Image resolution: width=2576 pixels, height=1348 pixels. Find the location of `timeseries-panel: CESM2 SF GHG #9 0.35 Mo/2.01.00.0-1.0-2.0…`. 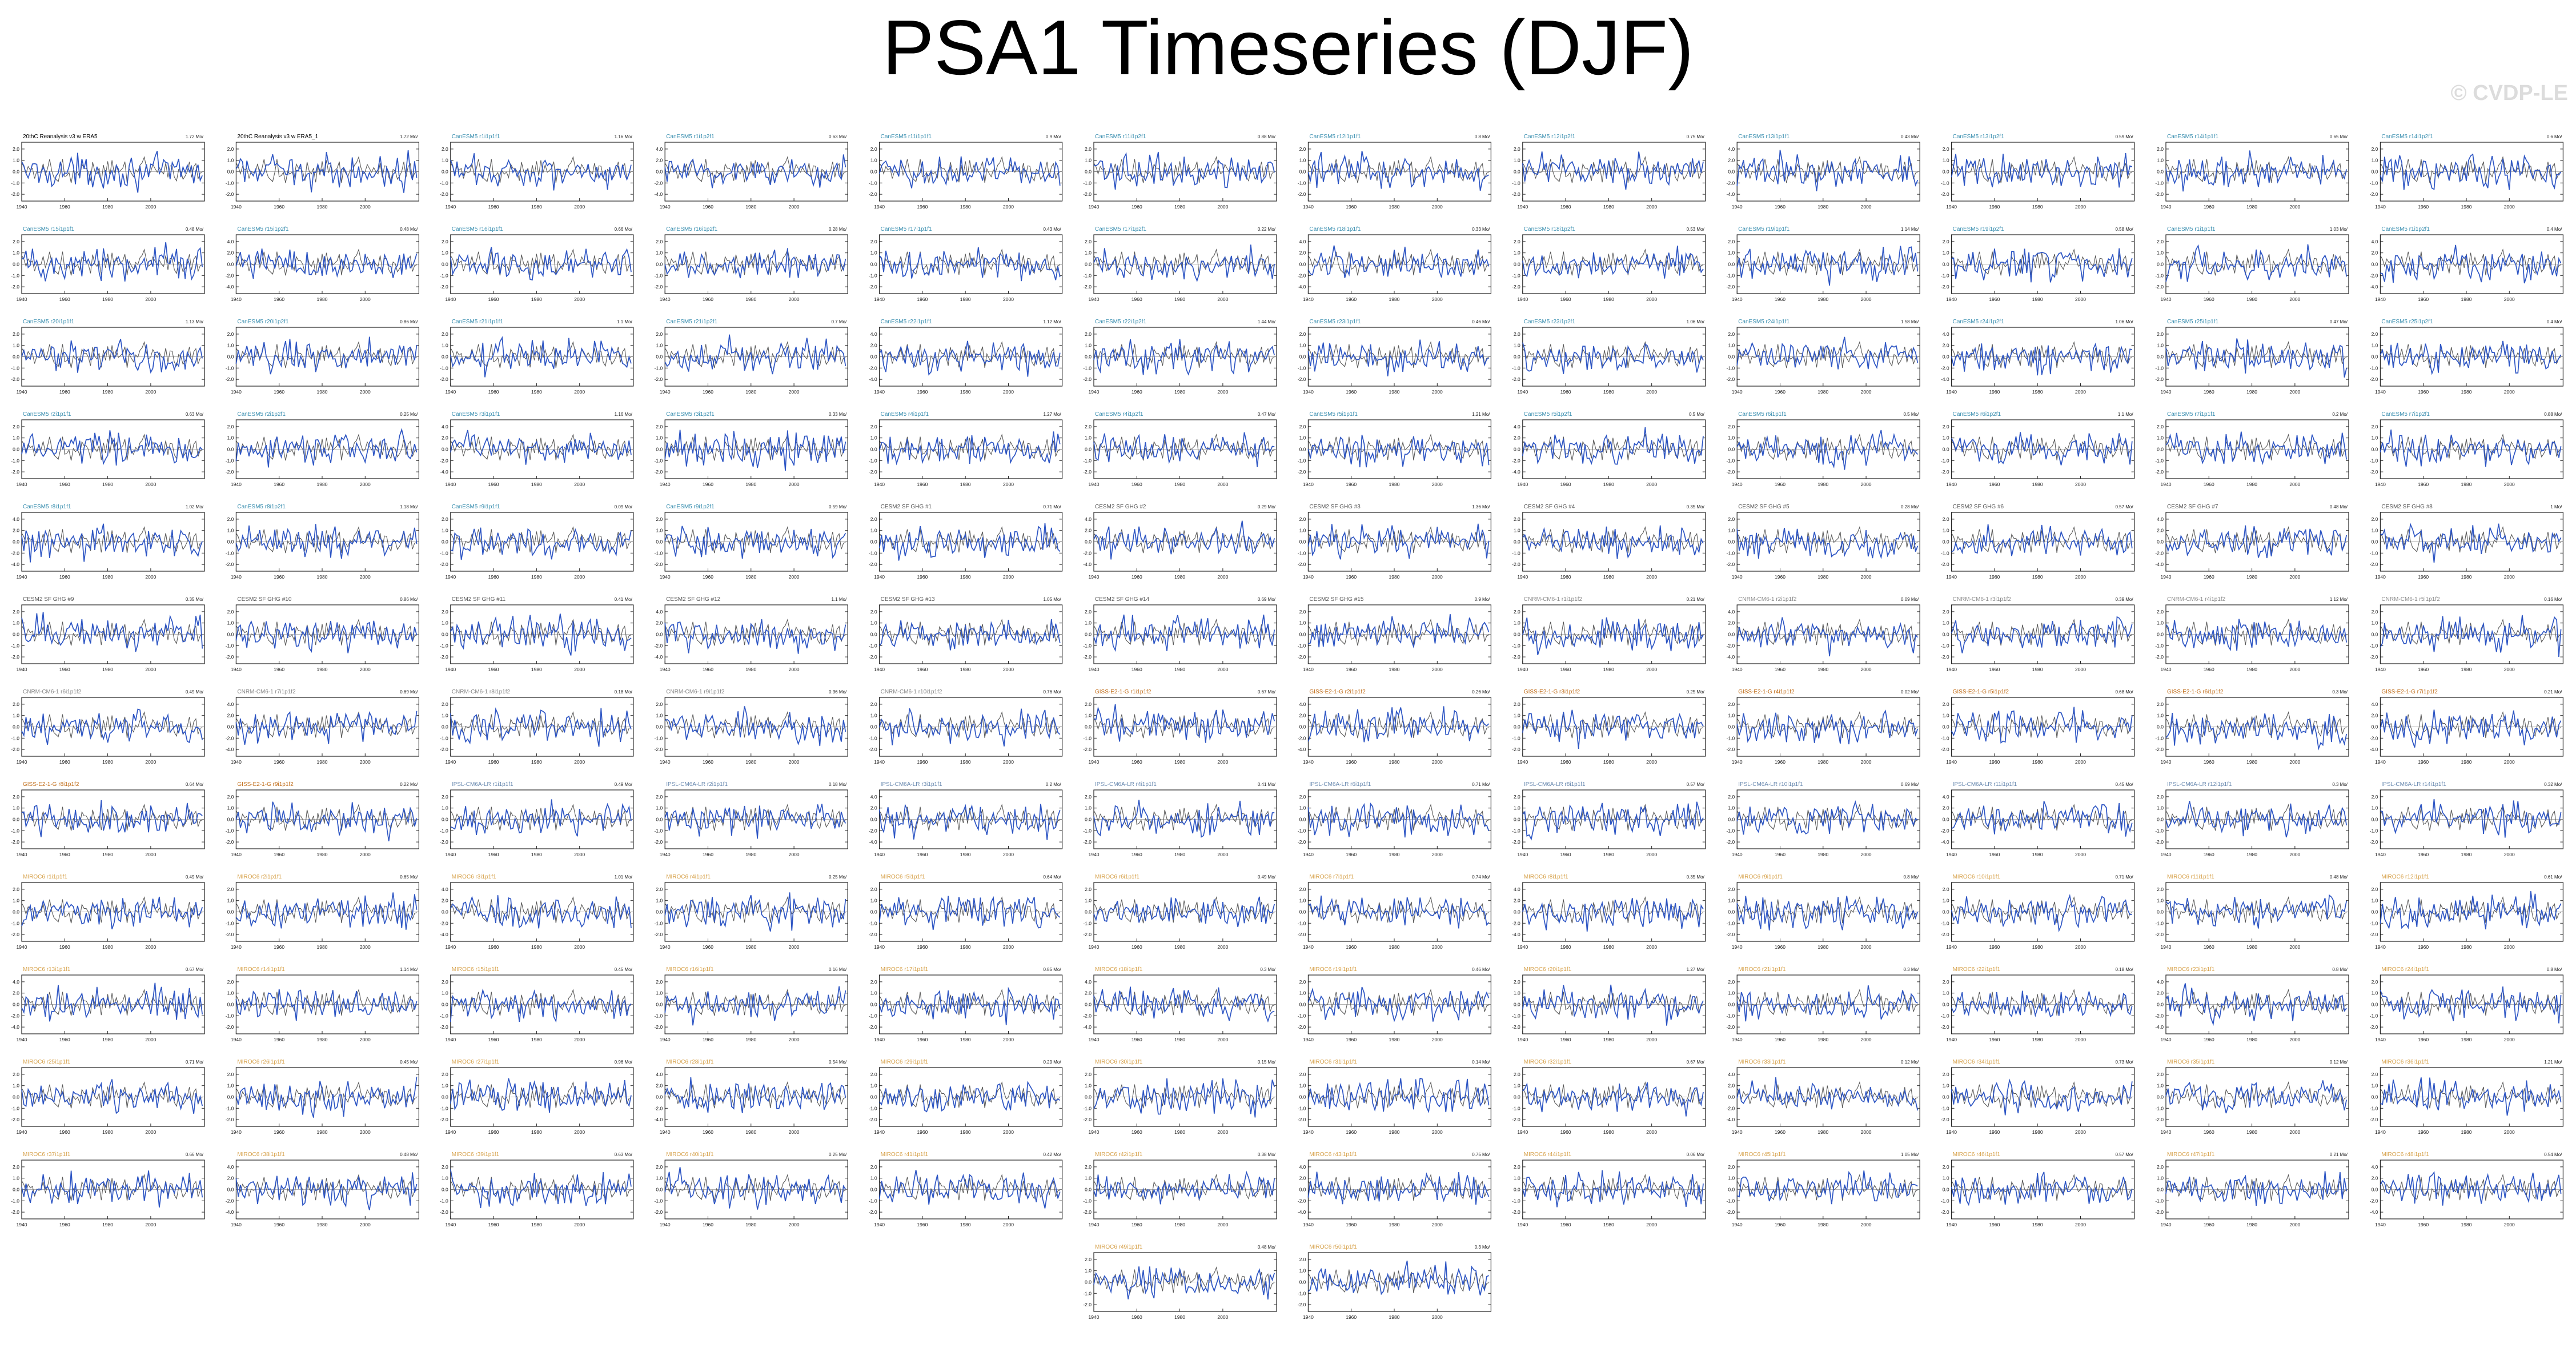

timeseries-panel: CESM2 SF GHG #9 0.35 Mo/2.01.00.0-1.0-2.0… is located at coordinates (108, 634).